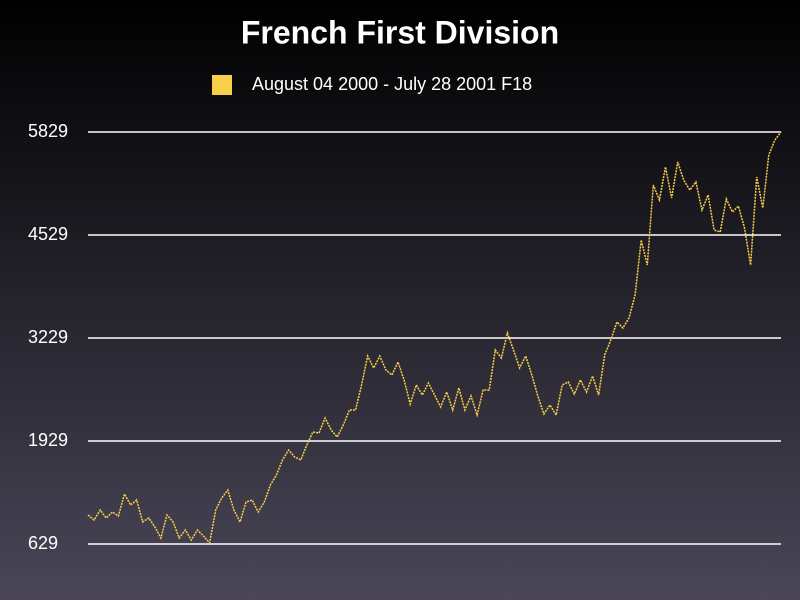  I want to click on chart-title: French First Division, so click(400, 32).